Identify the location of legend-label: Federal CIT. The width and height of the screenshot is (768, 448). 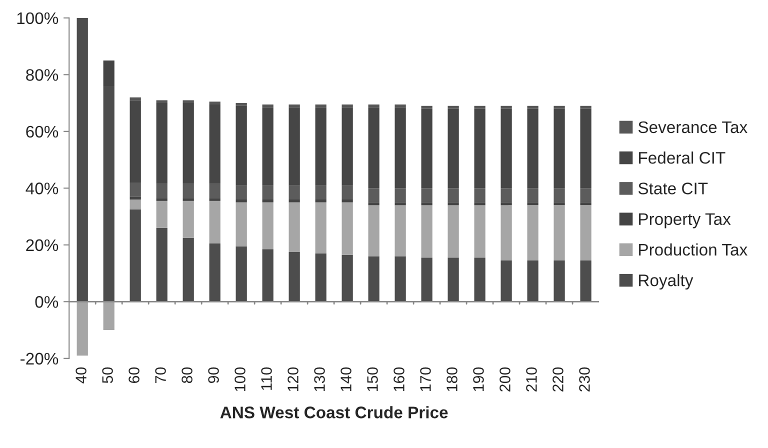
(682, 158).